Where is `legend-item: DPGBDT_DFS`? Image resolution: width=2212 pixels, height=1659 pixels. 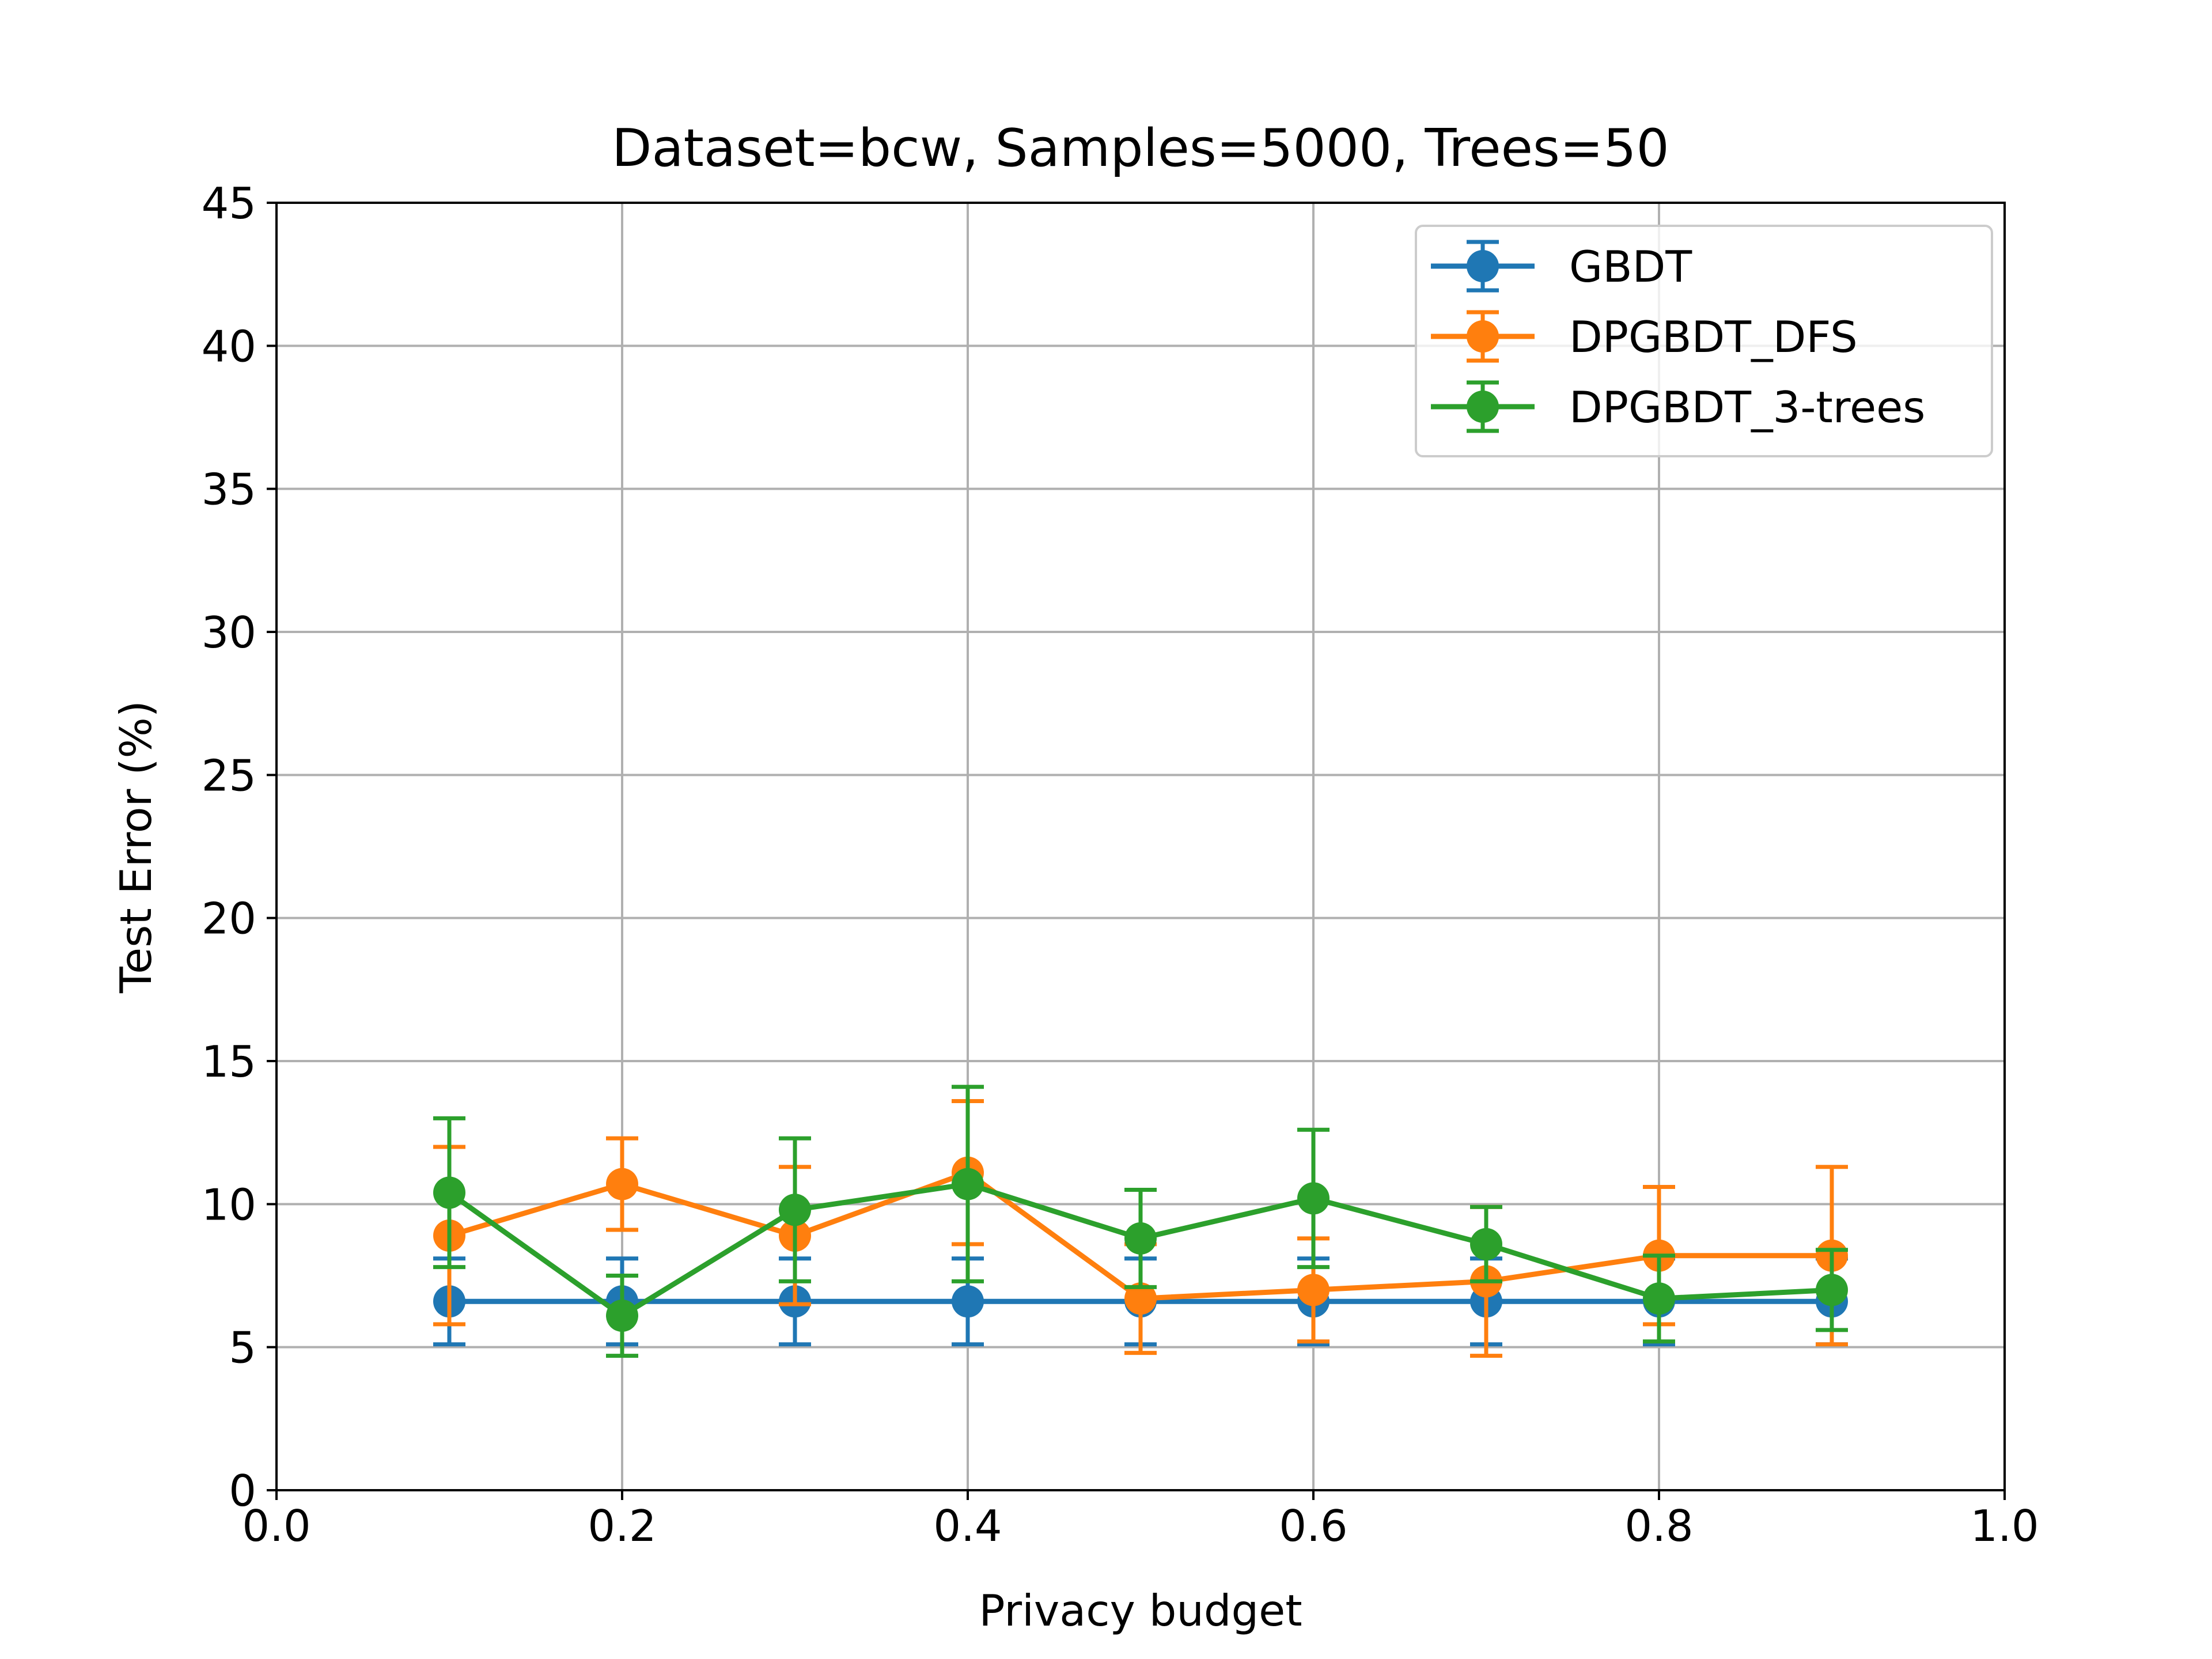 legend-item: DPGBDT_DFS is located at coordinates (1644, 336).